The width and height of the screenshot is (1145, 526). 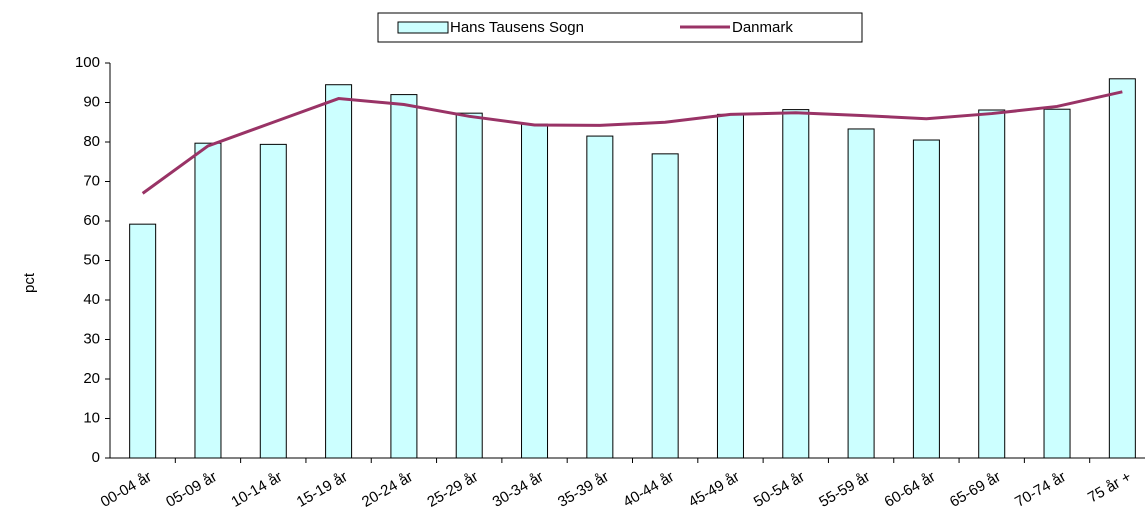 What do you see at coordinates (910, 489) in the screenshot?
I see `x-tick-label: 60-64 år` at bounding box center [910, 489].